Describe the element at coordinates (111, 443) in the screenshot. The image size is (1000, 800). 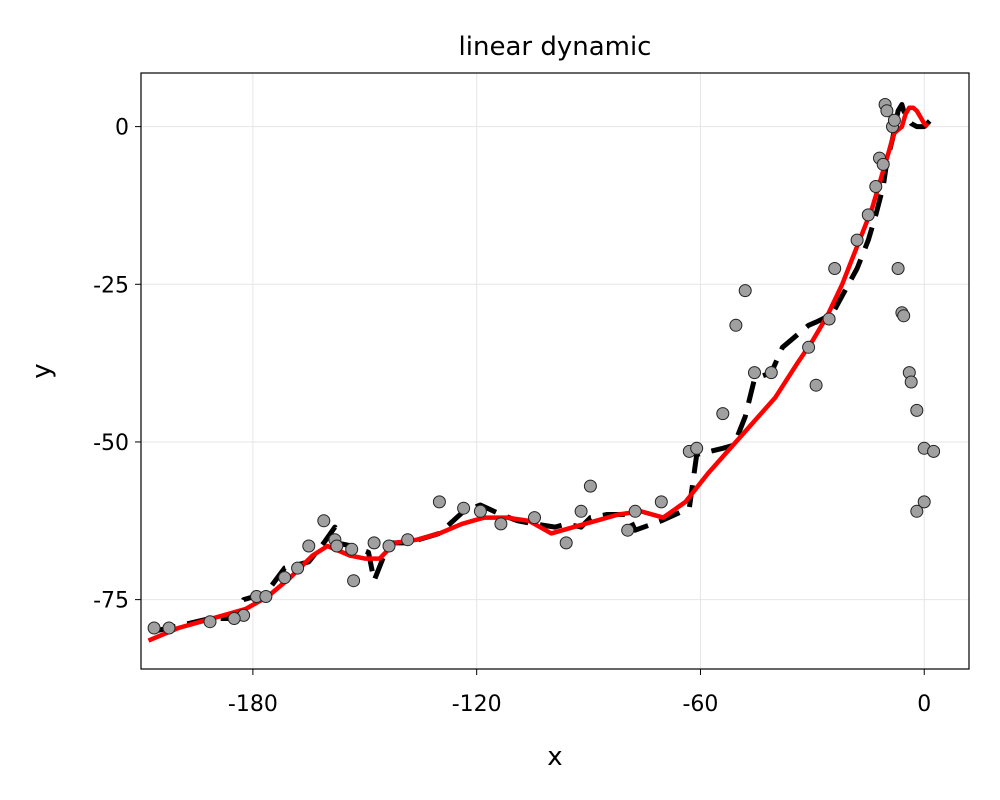
I see `y-tick-label: -50` at that location.